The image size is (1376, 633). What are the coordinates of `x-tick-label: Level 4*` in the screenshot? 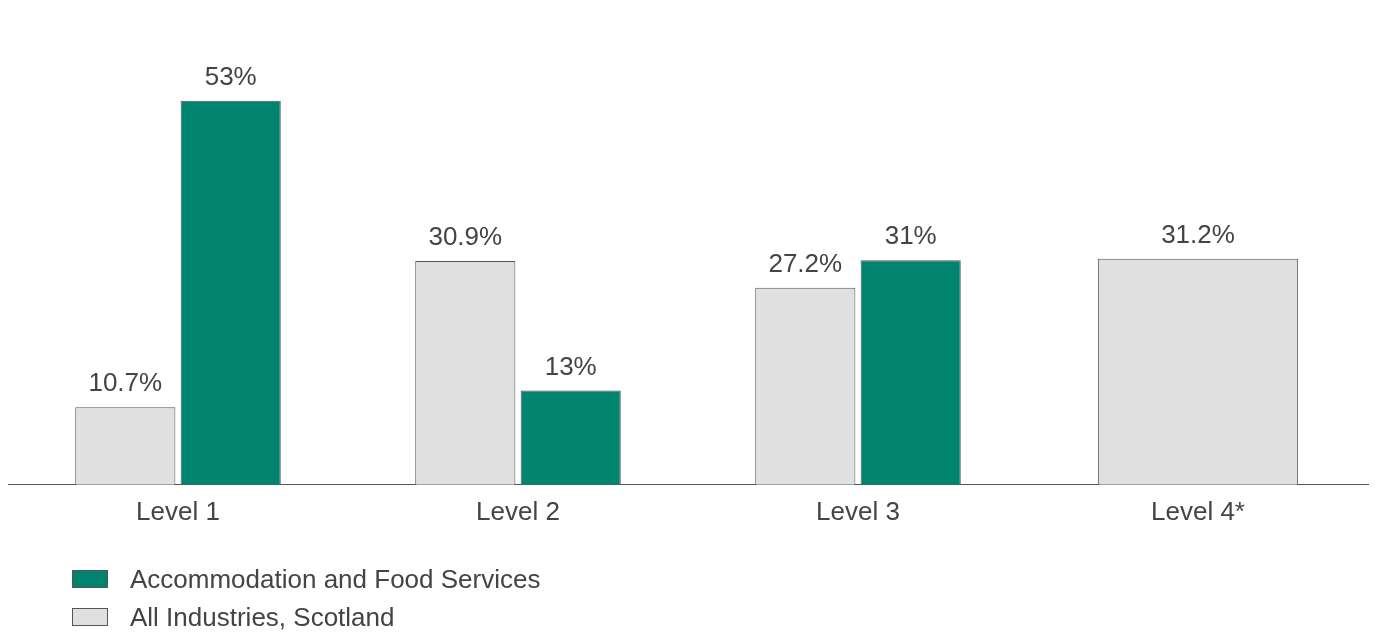 It's located at (1198, 510).